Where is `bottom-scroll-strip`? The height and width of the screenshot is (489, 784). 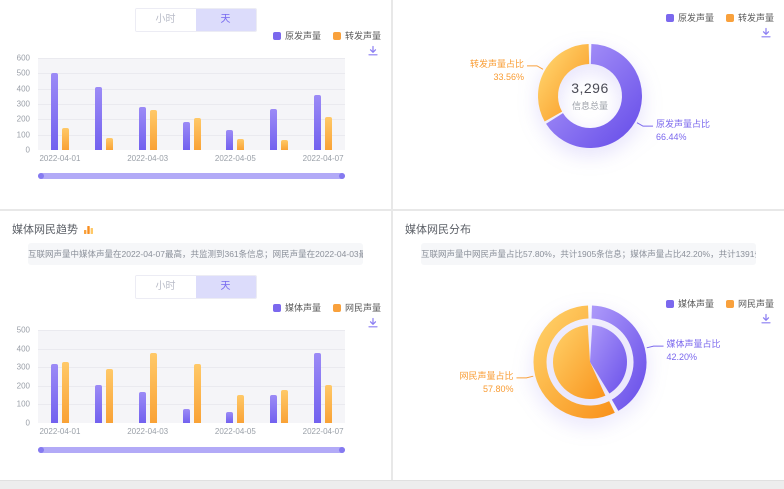 bottom-scroll-strip is located at coordinates (392, 484).